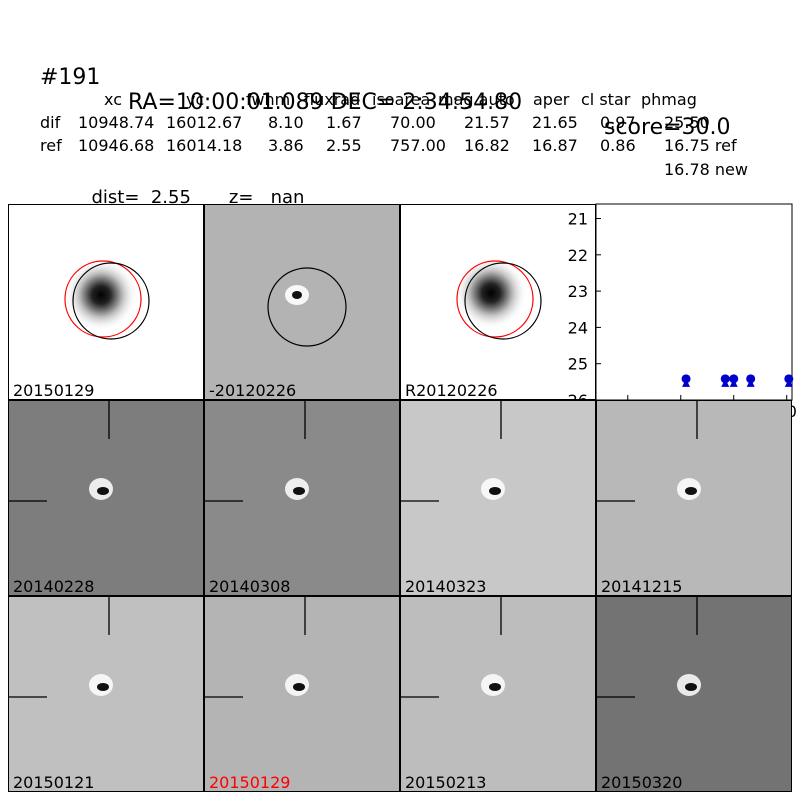 The height and width of the screenshot is (800, 800). I want to click on column-header: xc, so click(113, 99).